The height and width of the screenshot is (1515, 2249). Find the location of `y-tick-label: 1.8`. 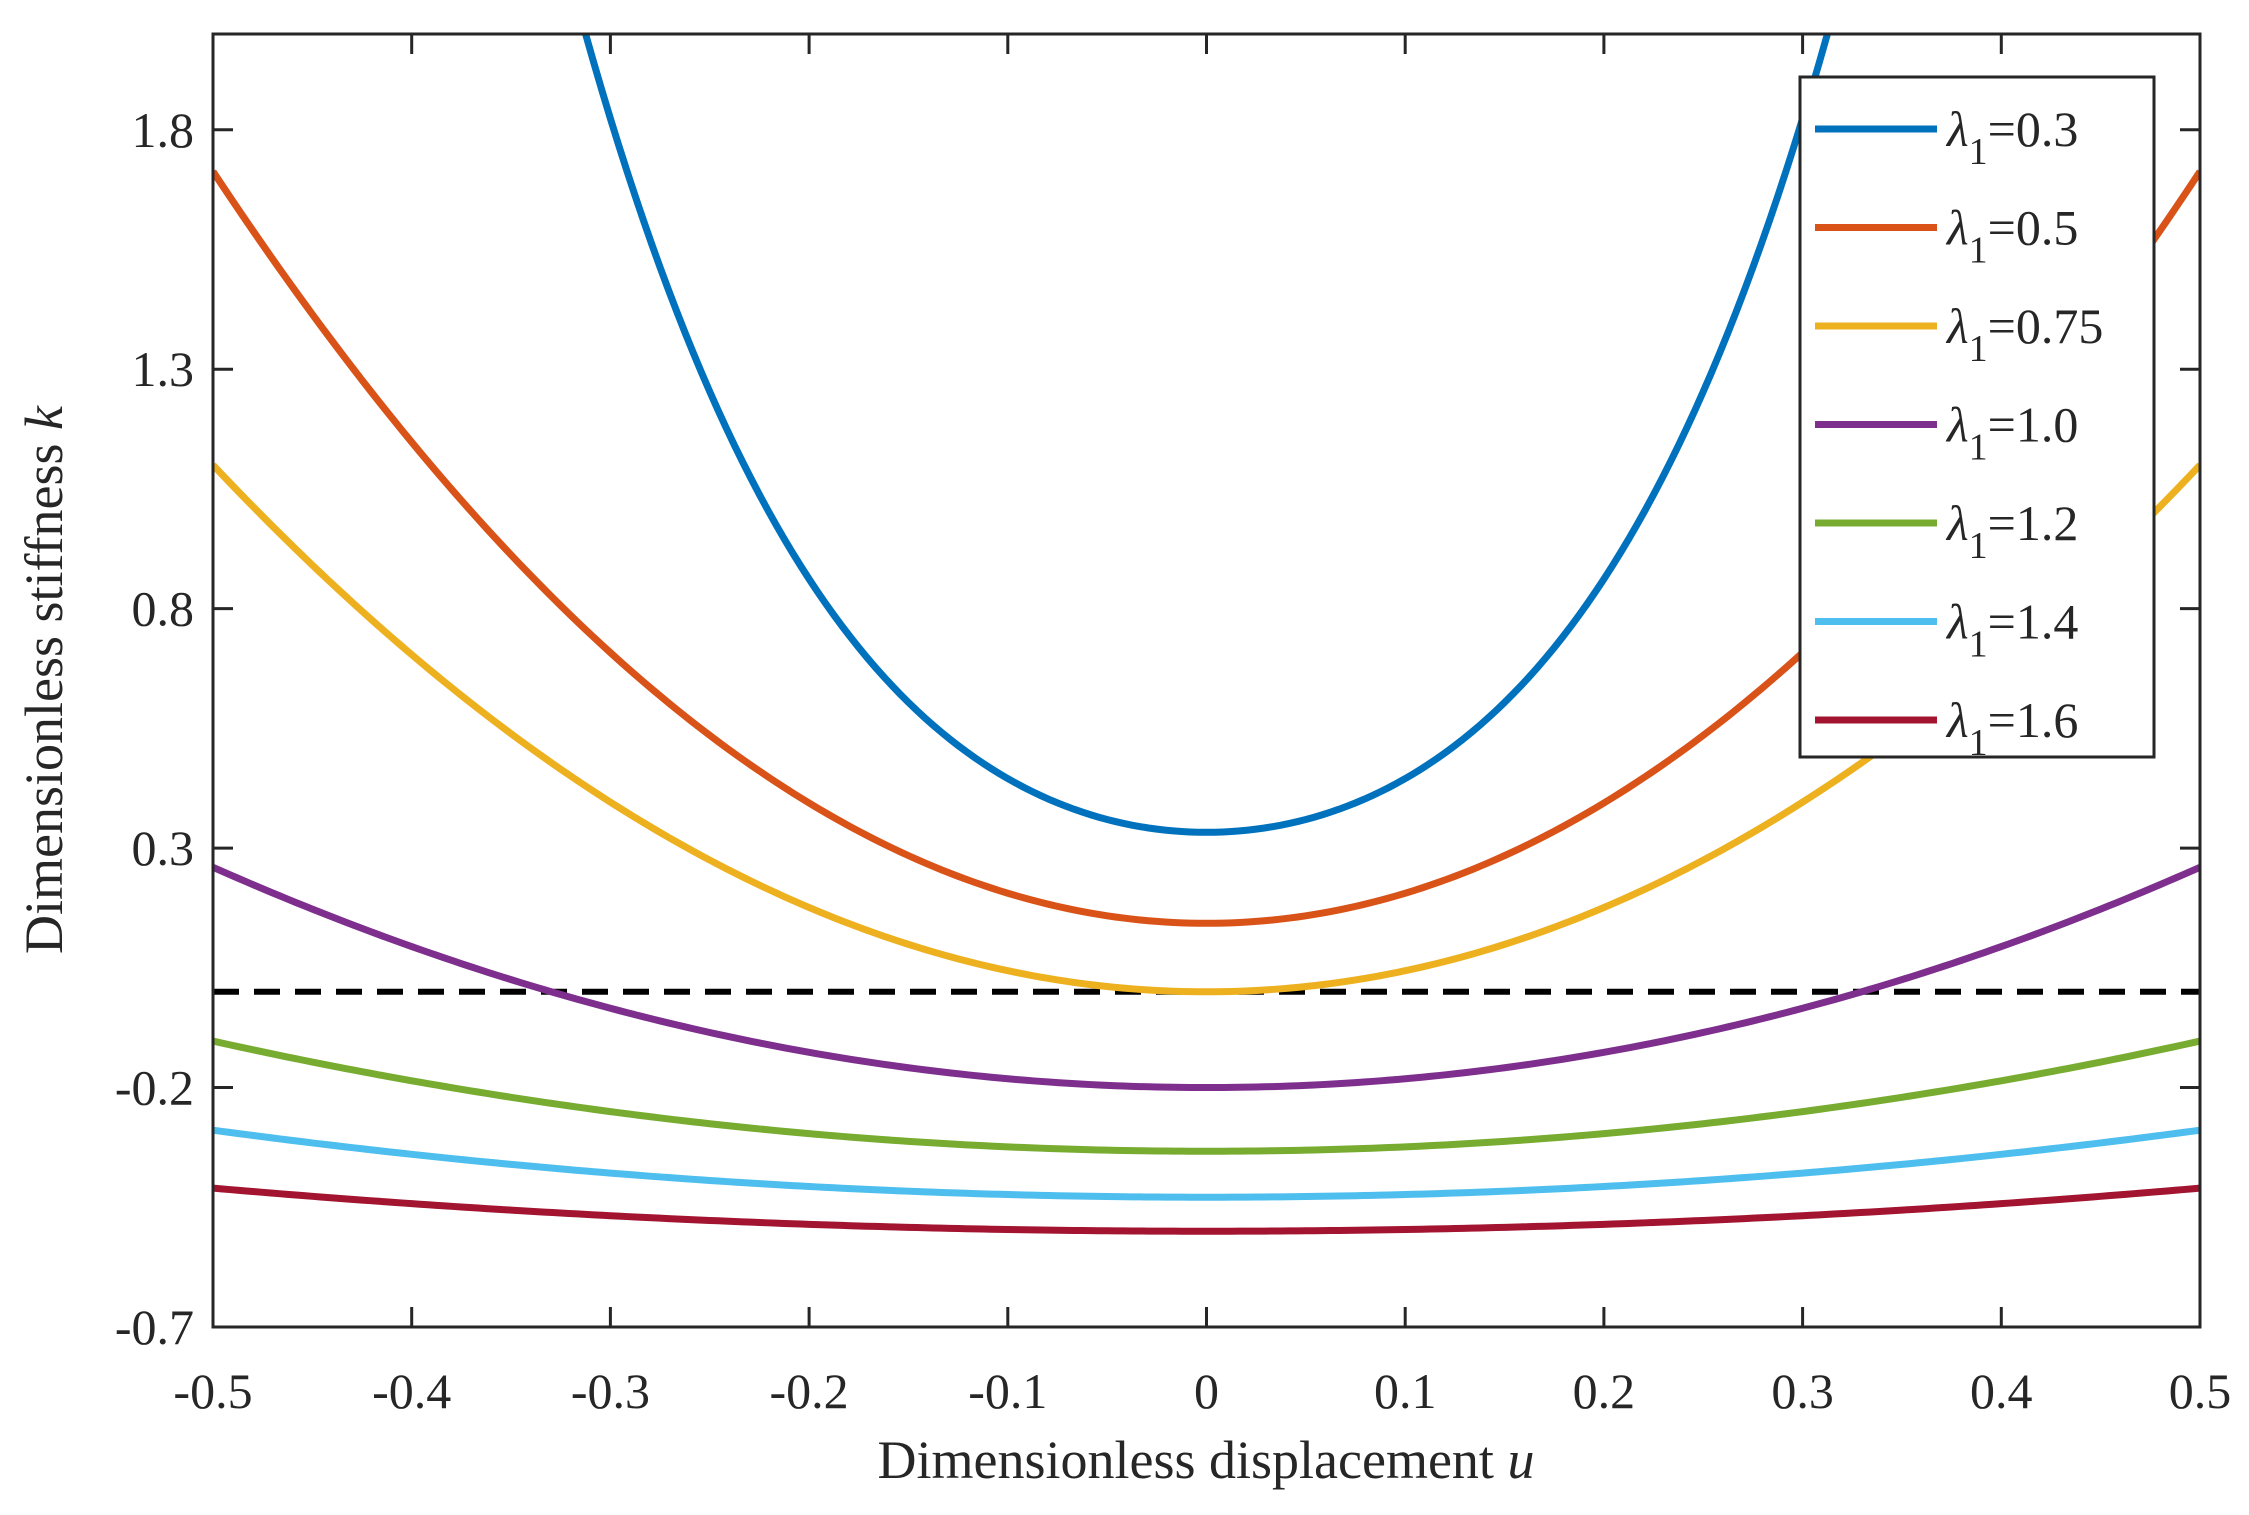

y-tick-label: 1.8 is located at coordinates (163, 130).